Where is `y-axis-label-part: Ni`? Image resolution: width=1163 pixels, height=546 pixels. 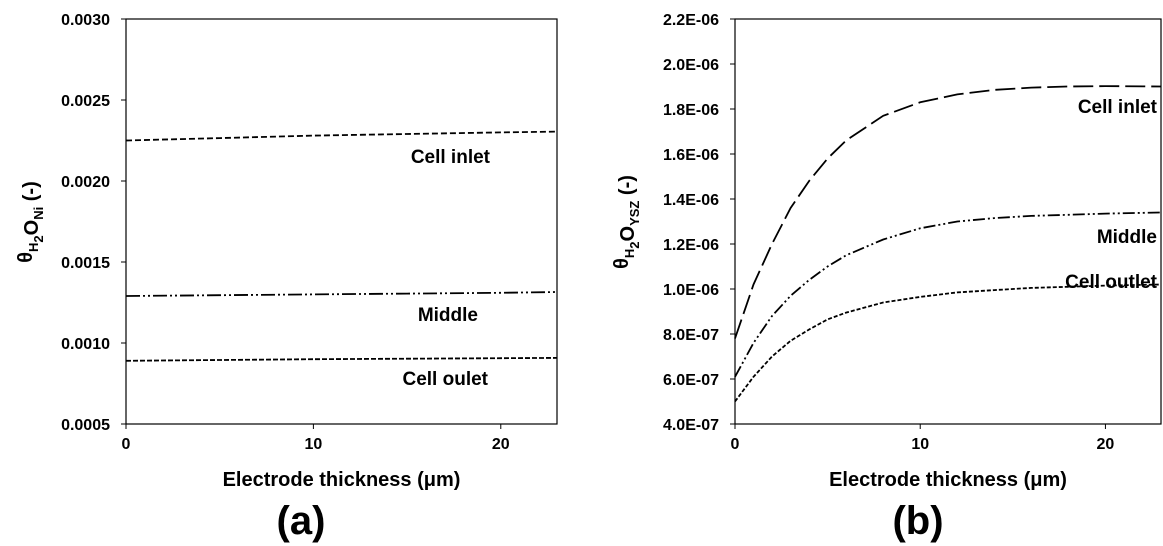 y-axis-label-part: Ni is located at coordinates (38, 213).